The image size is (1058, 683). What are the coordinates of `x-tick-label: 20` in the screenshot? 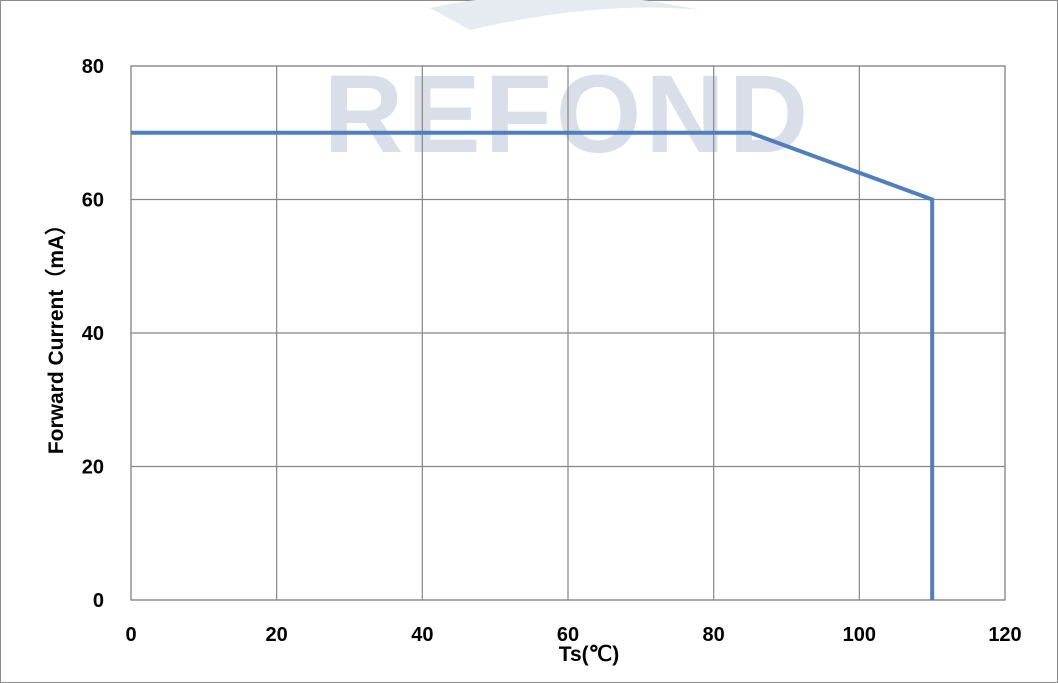 It's located at (277, 635).